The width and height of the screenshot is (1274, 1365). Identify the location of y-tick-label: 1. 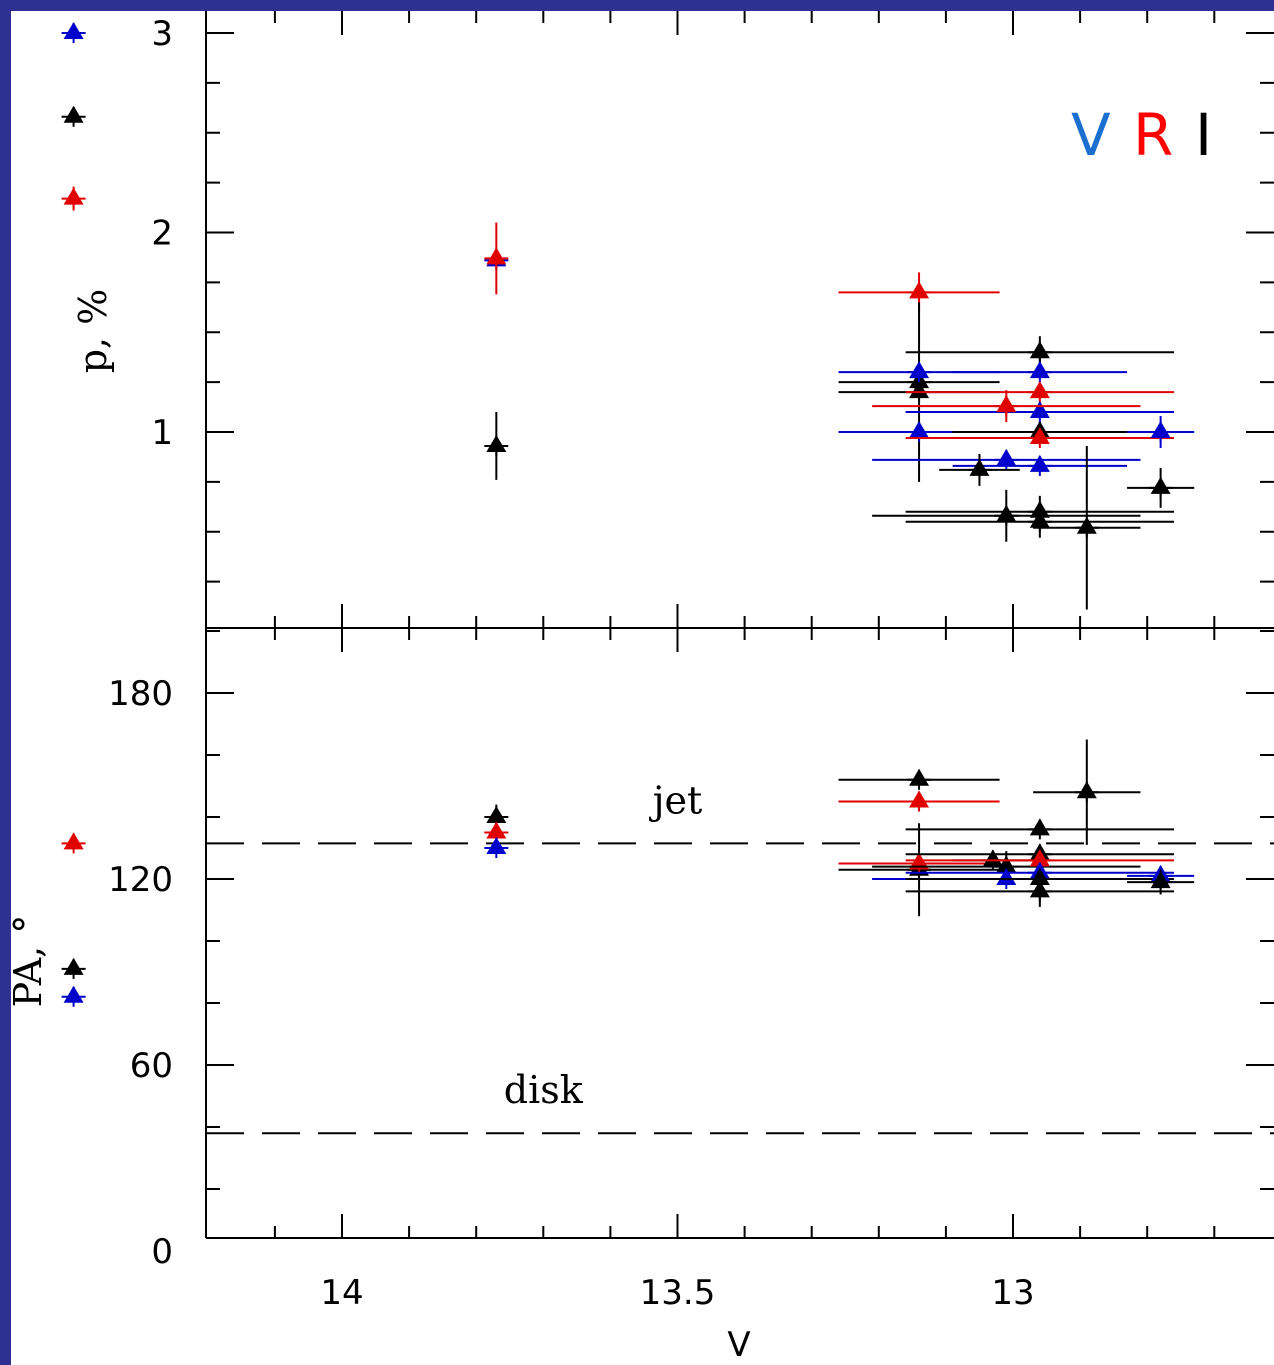
(162, 433).